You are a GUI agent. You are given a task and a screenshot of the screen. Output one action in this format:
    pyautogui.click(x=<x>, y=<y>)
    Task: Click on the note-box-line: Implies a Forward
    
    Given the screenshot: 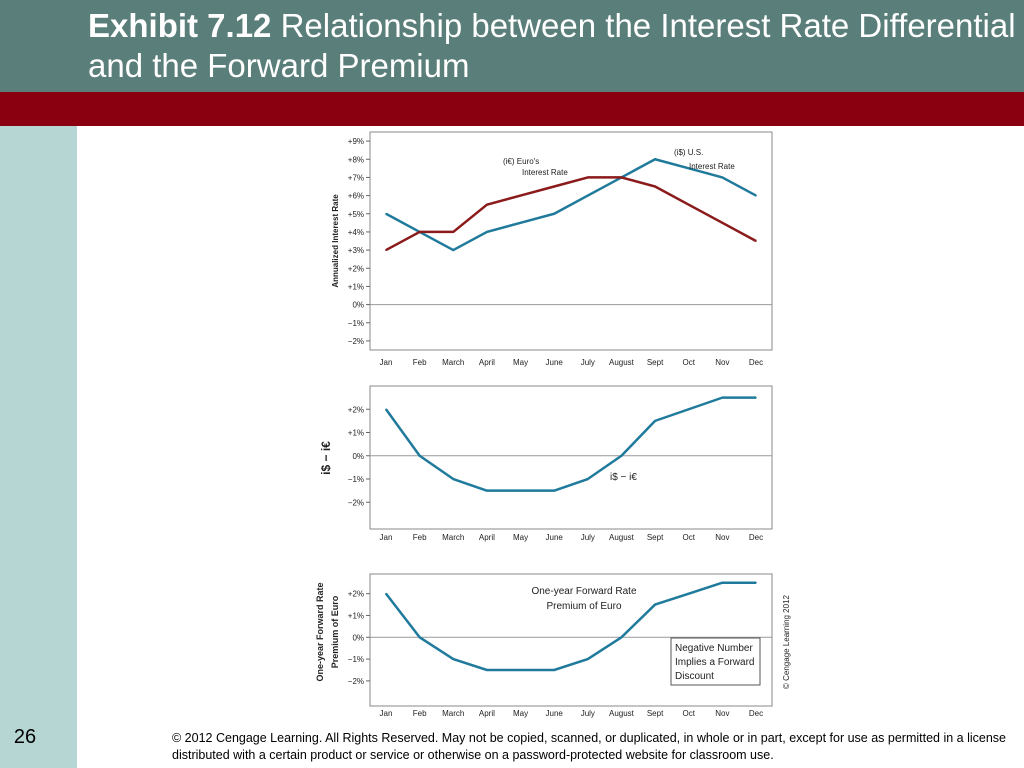 What is the action you would take?
    pyautogui.click(x=714, y=662)
    